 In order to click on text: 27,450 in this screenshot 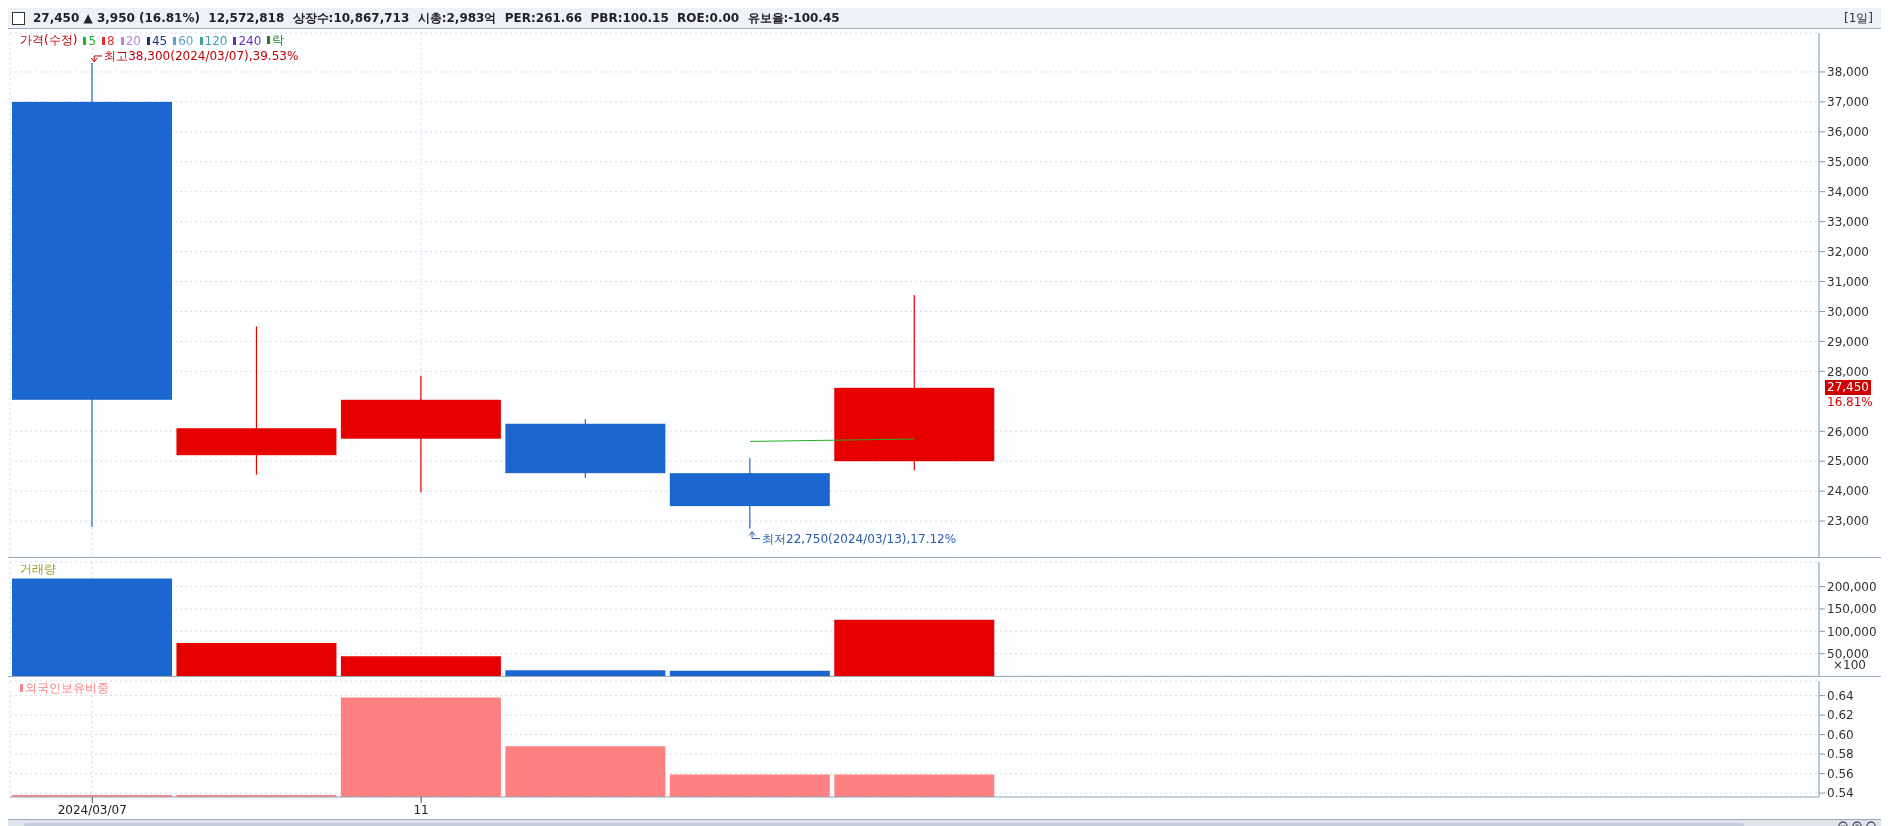, I will do `click(1848, 387)`.